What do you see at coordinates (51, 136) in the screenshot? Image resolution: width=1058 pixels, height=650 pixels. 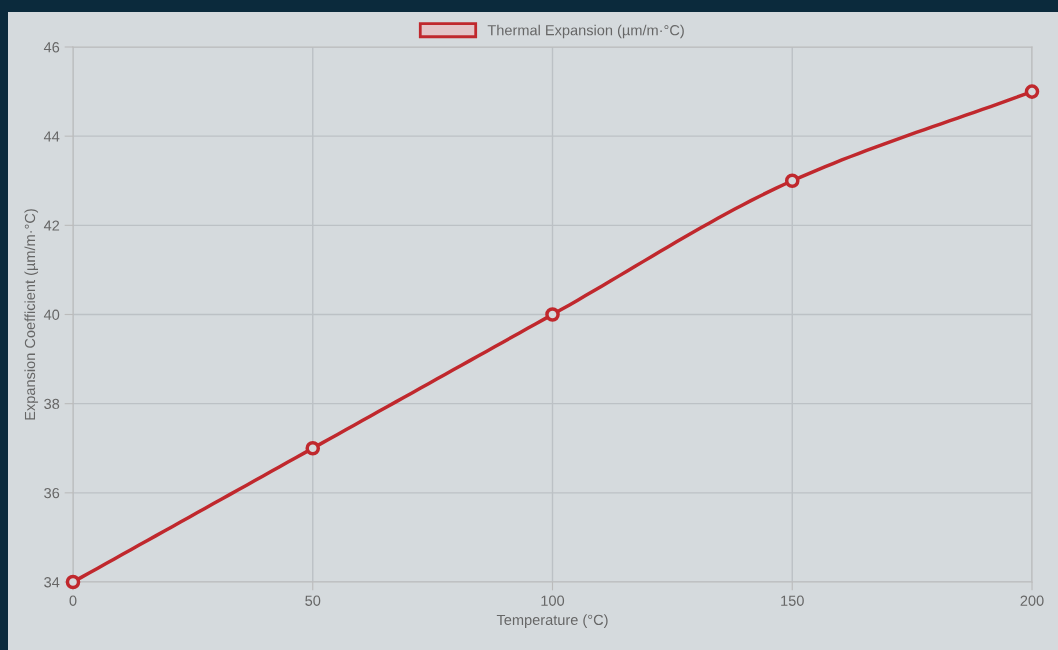 I see `y-tick-label: 44` at bounding box center [51, 136].